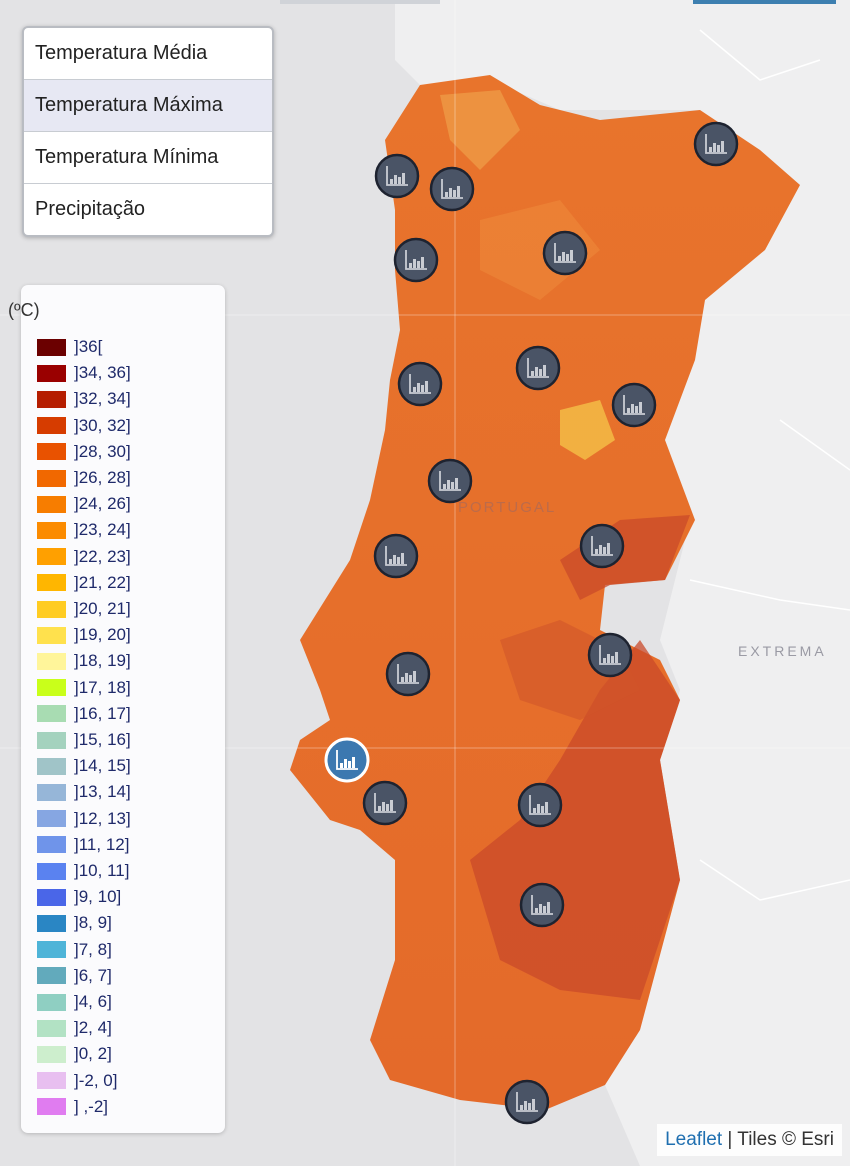  What do you see at coordinates (84, 661) in the screenshot?
I see `legend-item: ]18, 19]` at bounding box center [84, 661].